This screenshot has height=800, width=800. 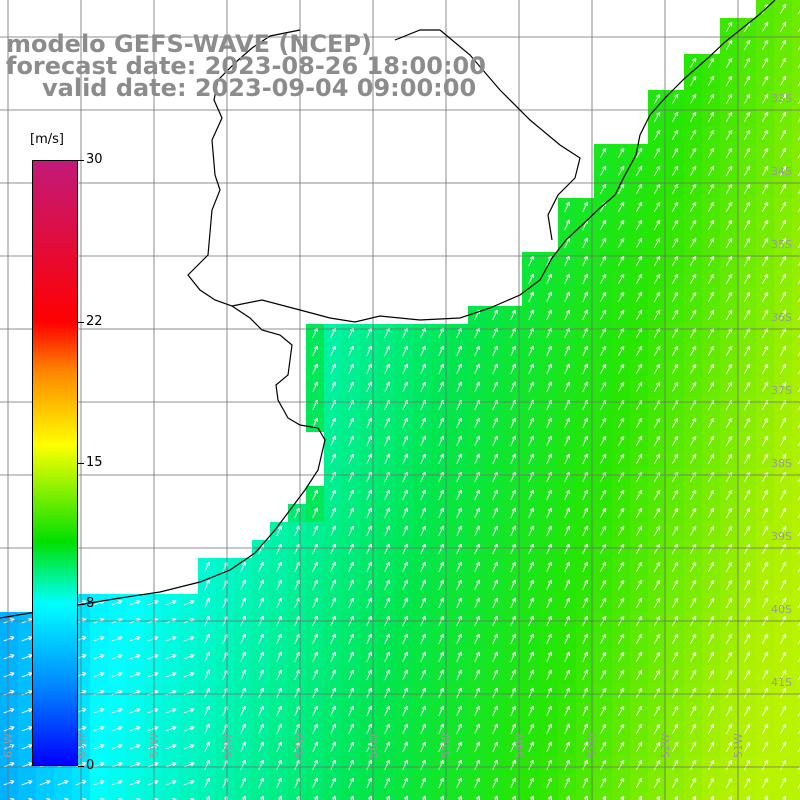 I want to click on border-line, so click(x=417, y=35).